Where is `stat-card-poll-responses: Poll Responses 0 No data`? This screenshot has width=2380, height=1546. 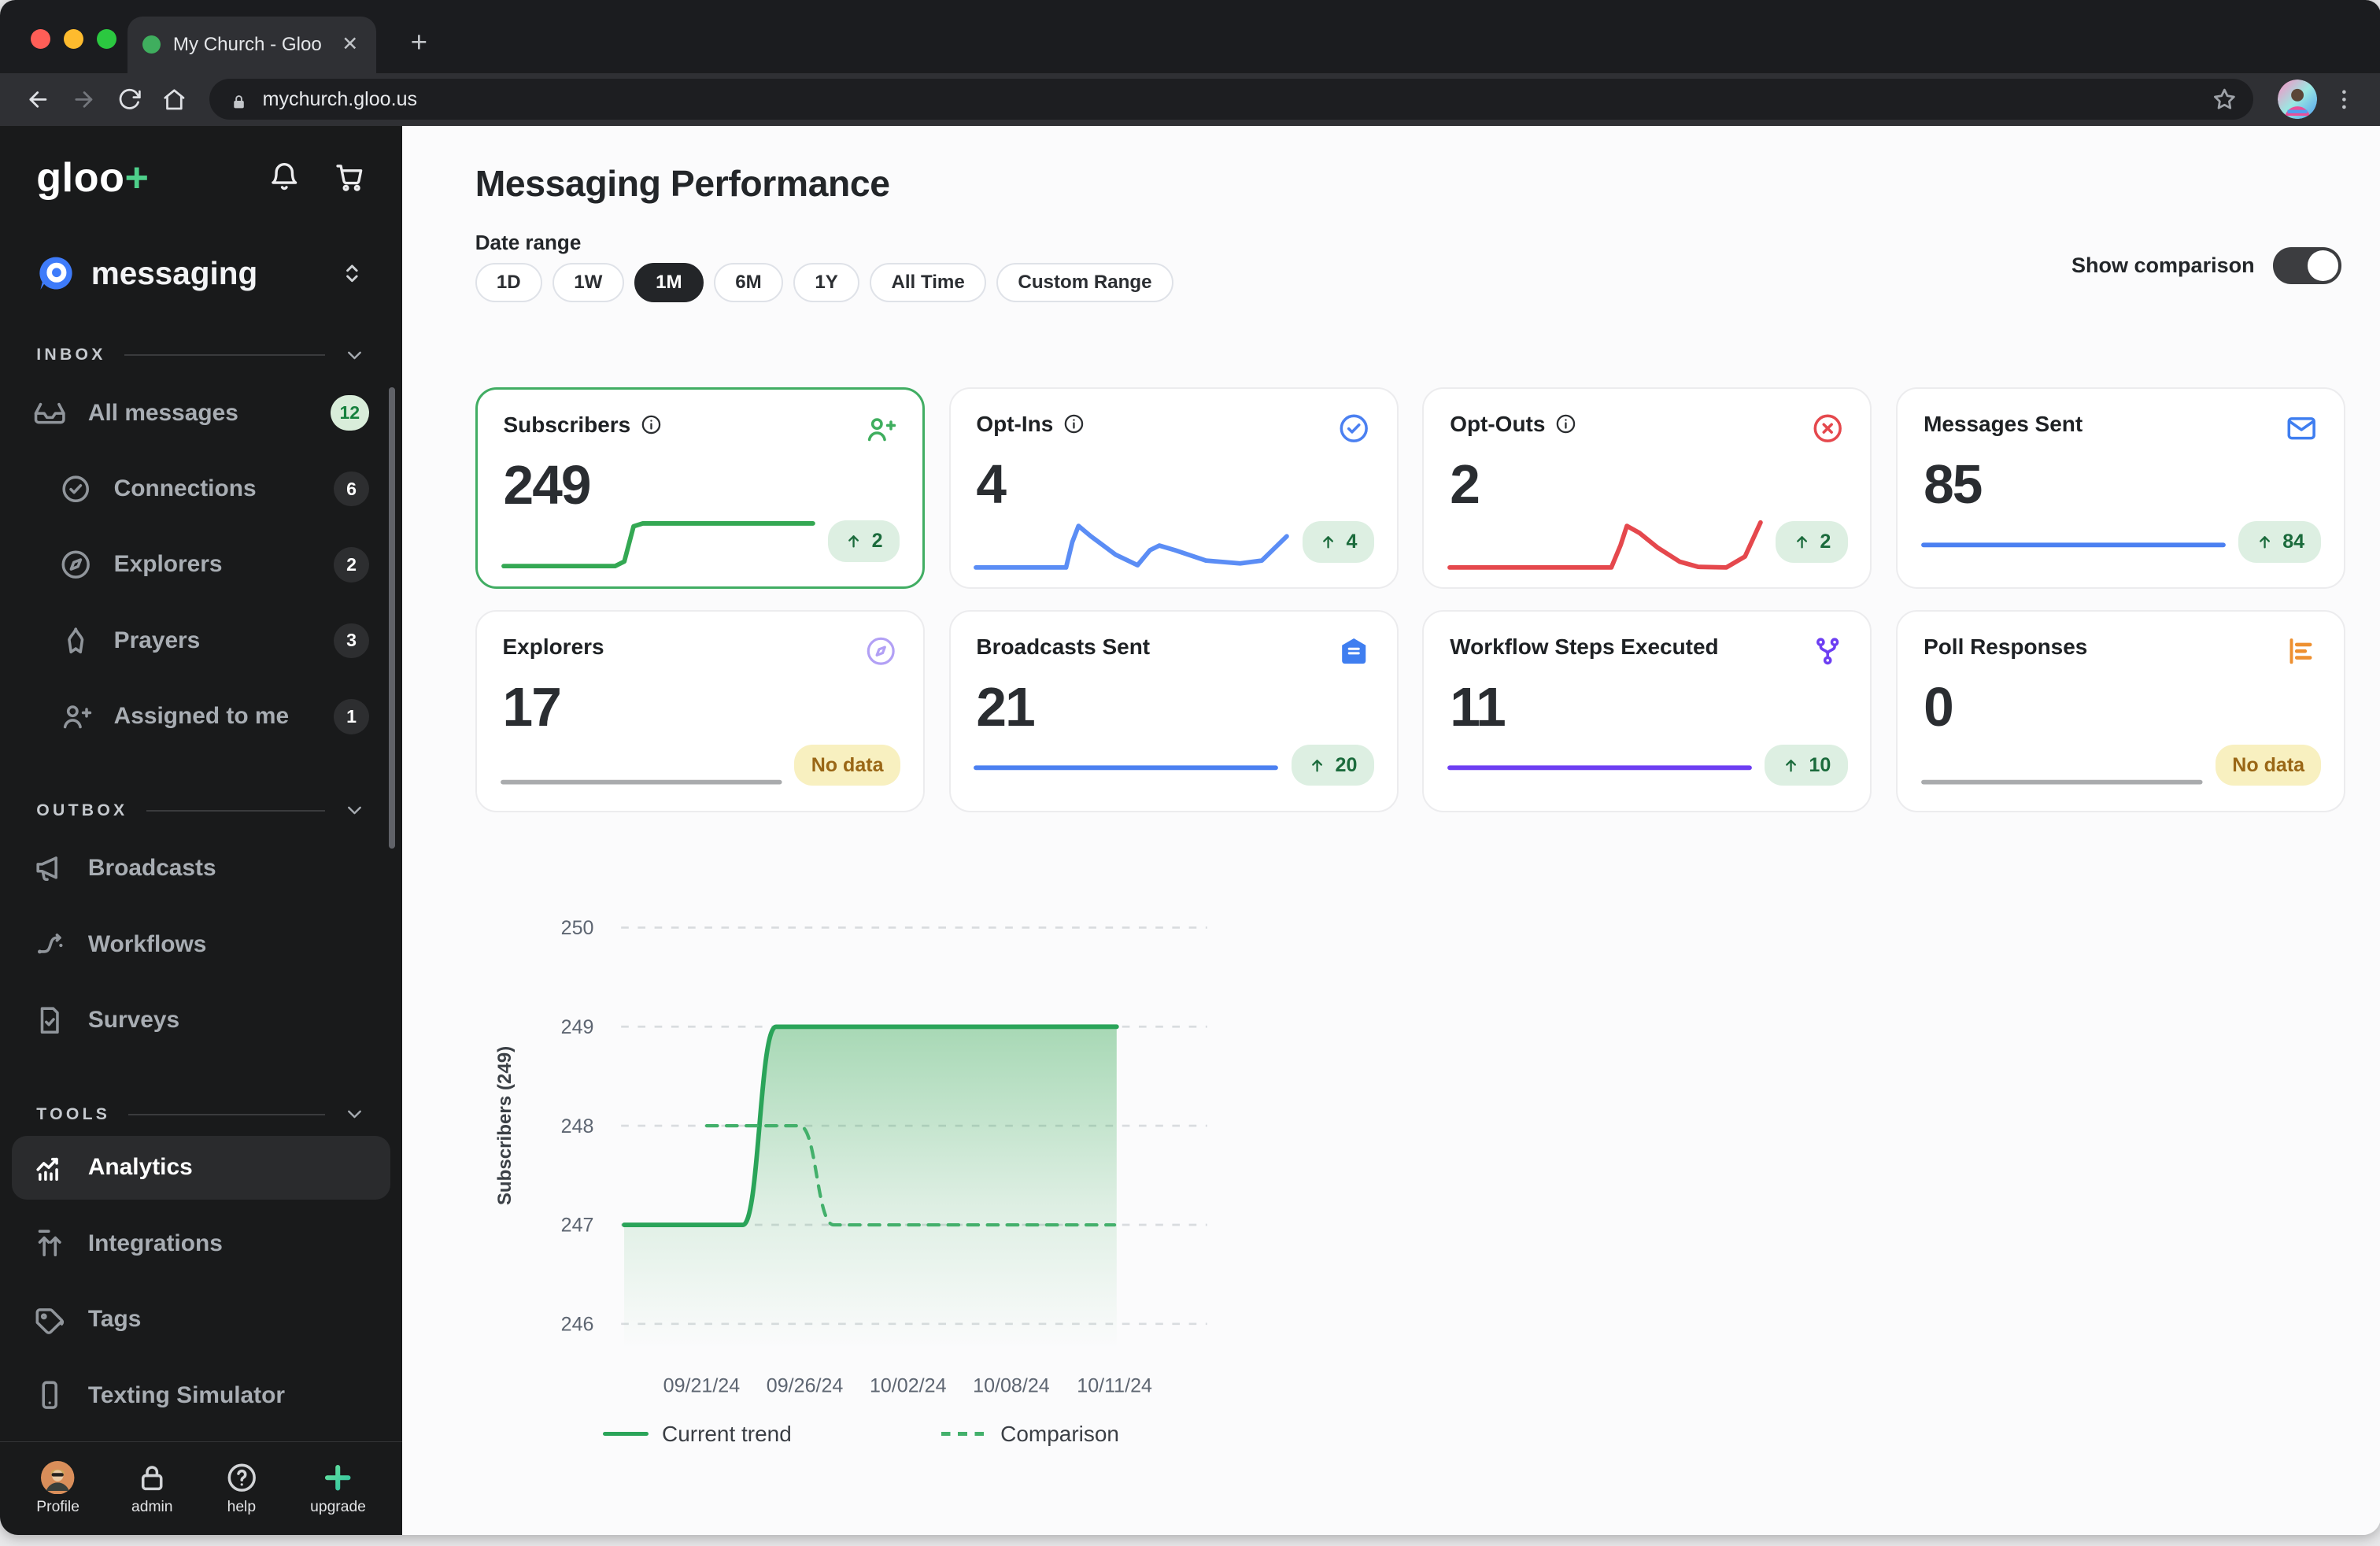
stat-card-poll-responses: Poll Responses 0 No data is located at coordinates (2121, 711).